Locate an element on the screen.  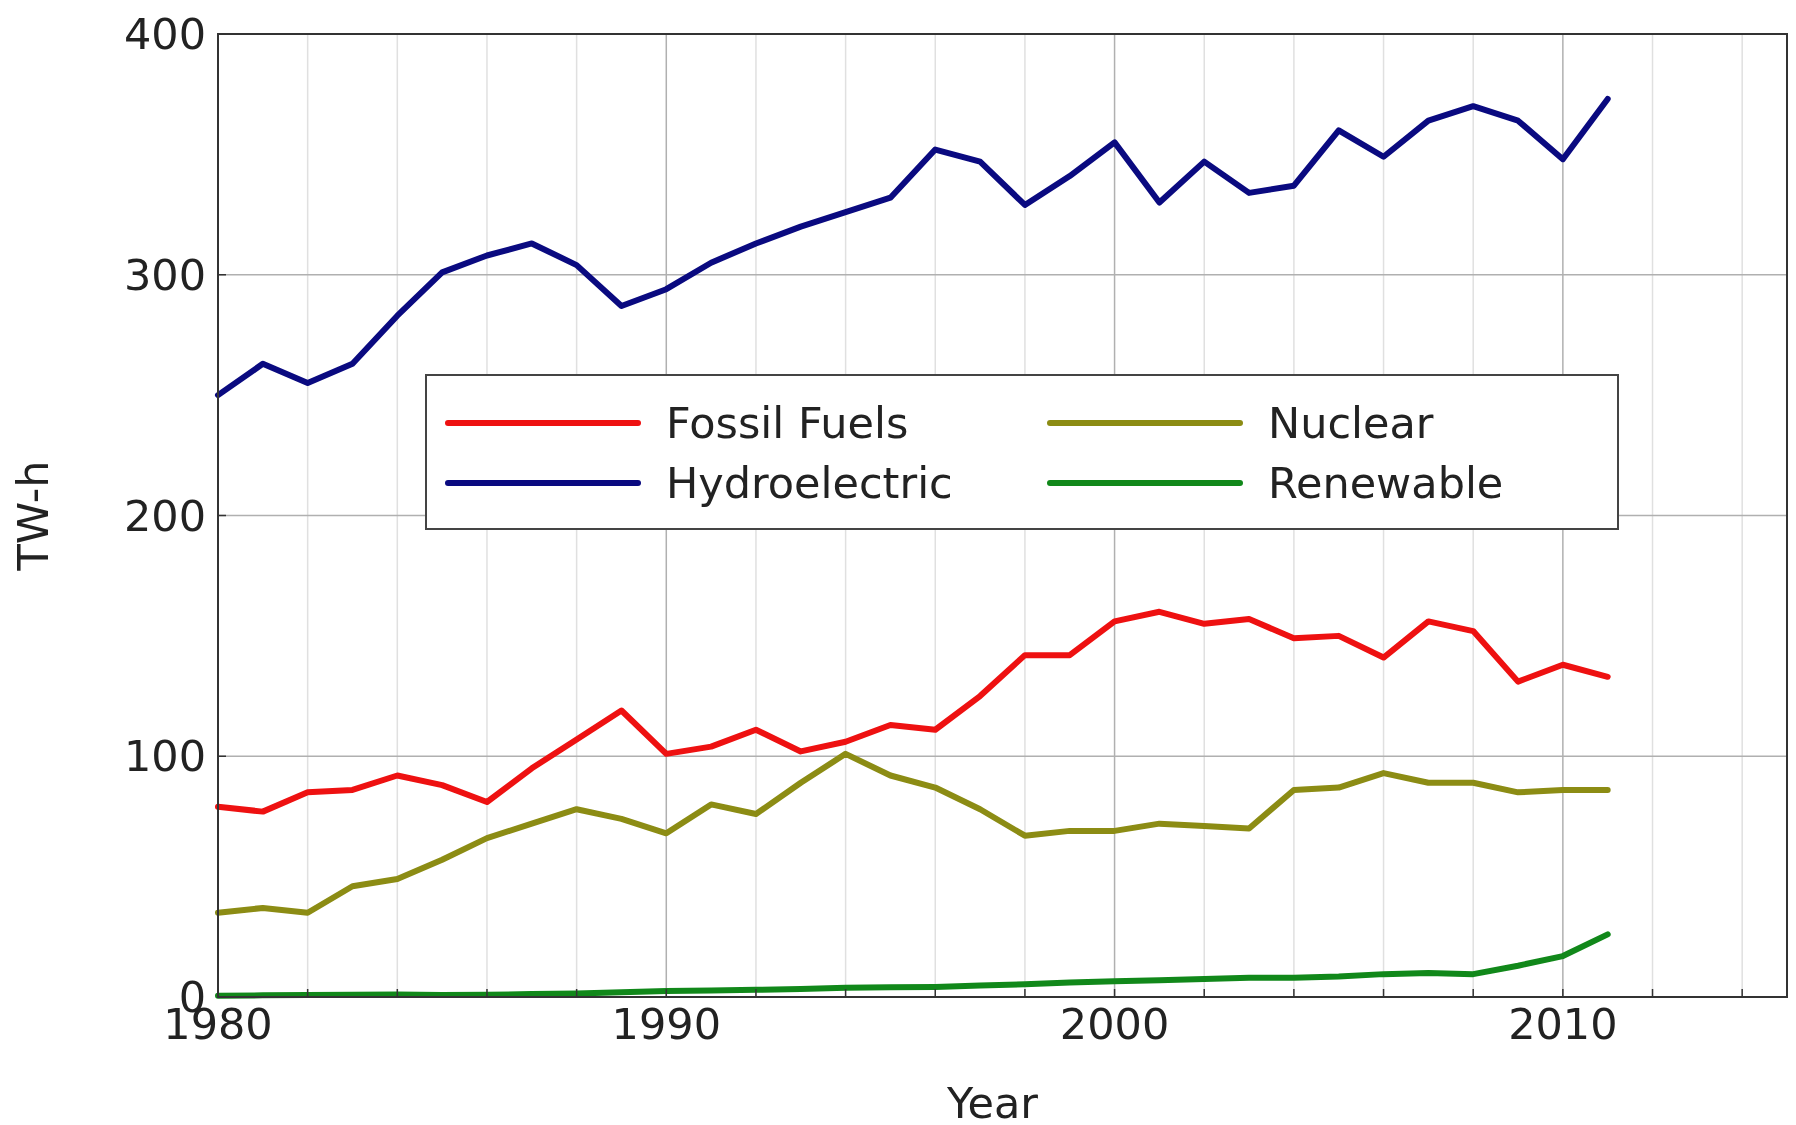
y-tick-label: 400 is located at coordinates (164, 34).